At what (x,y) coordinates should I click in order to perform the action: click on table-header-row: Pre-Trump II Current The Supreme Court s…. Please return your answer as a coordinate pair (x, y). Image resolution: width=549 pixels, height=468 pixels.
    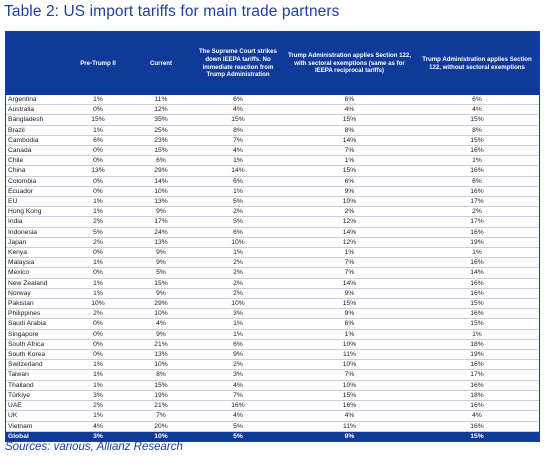
    Looking at the image, I should click on (272, 63).